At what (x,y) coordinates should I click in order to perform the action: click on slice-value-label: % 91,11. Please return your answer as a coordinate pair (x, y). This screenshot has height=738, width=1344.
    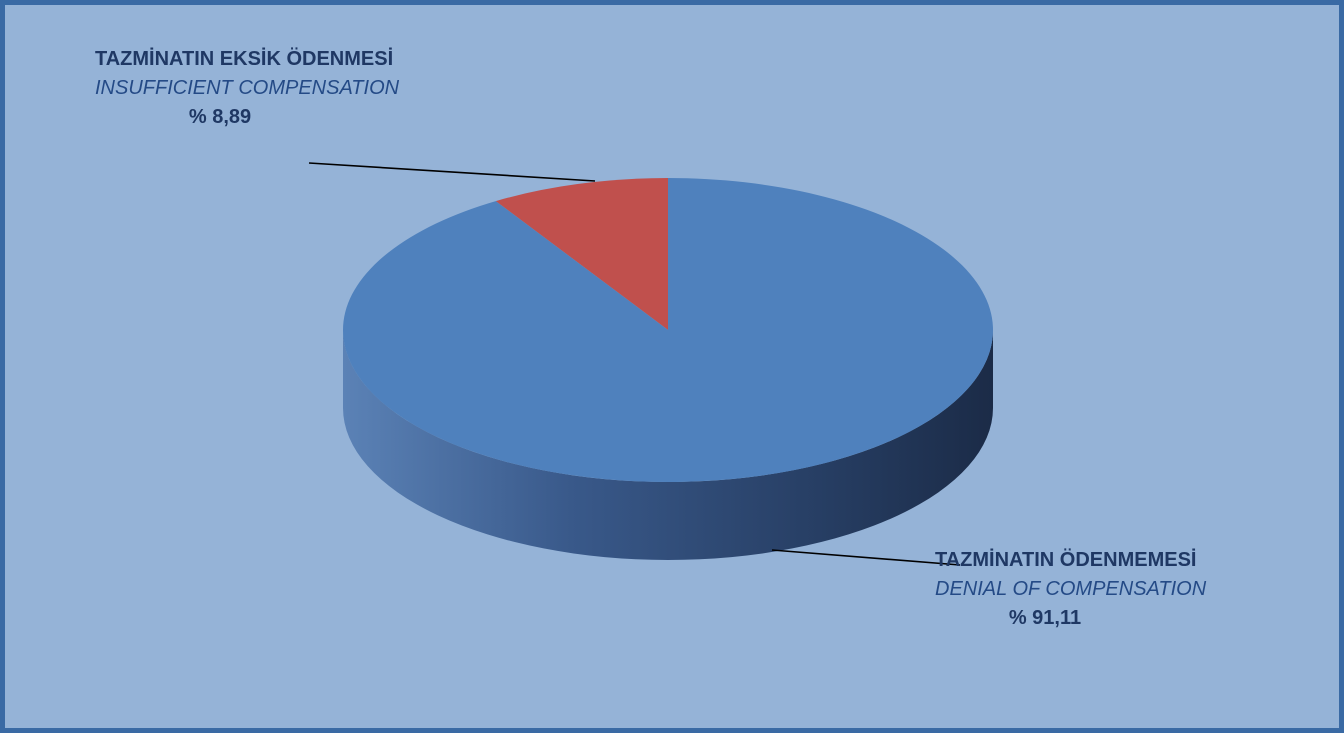
    Looking at the image, I should click on (1045, 618).